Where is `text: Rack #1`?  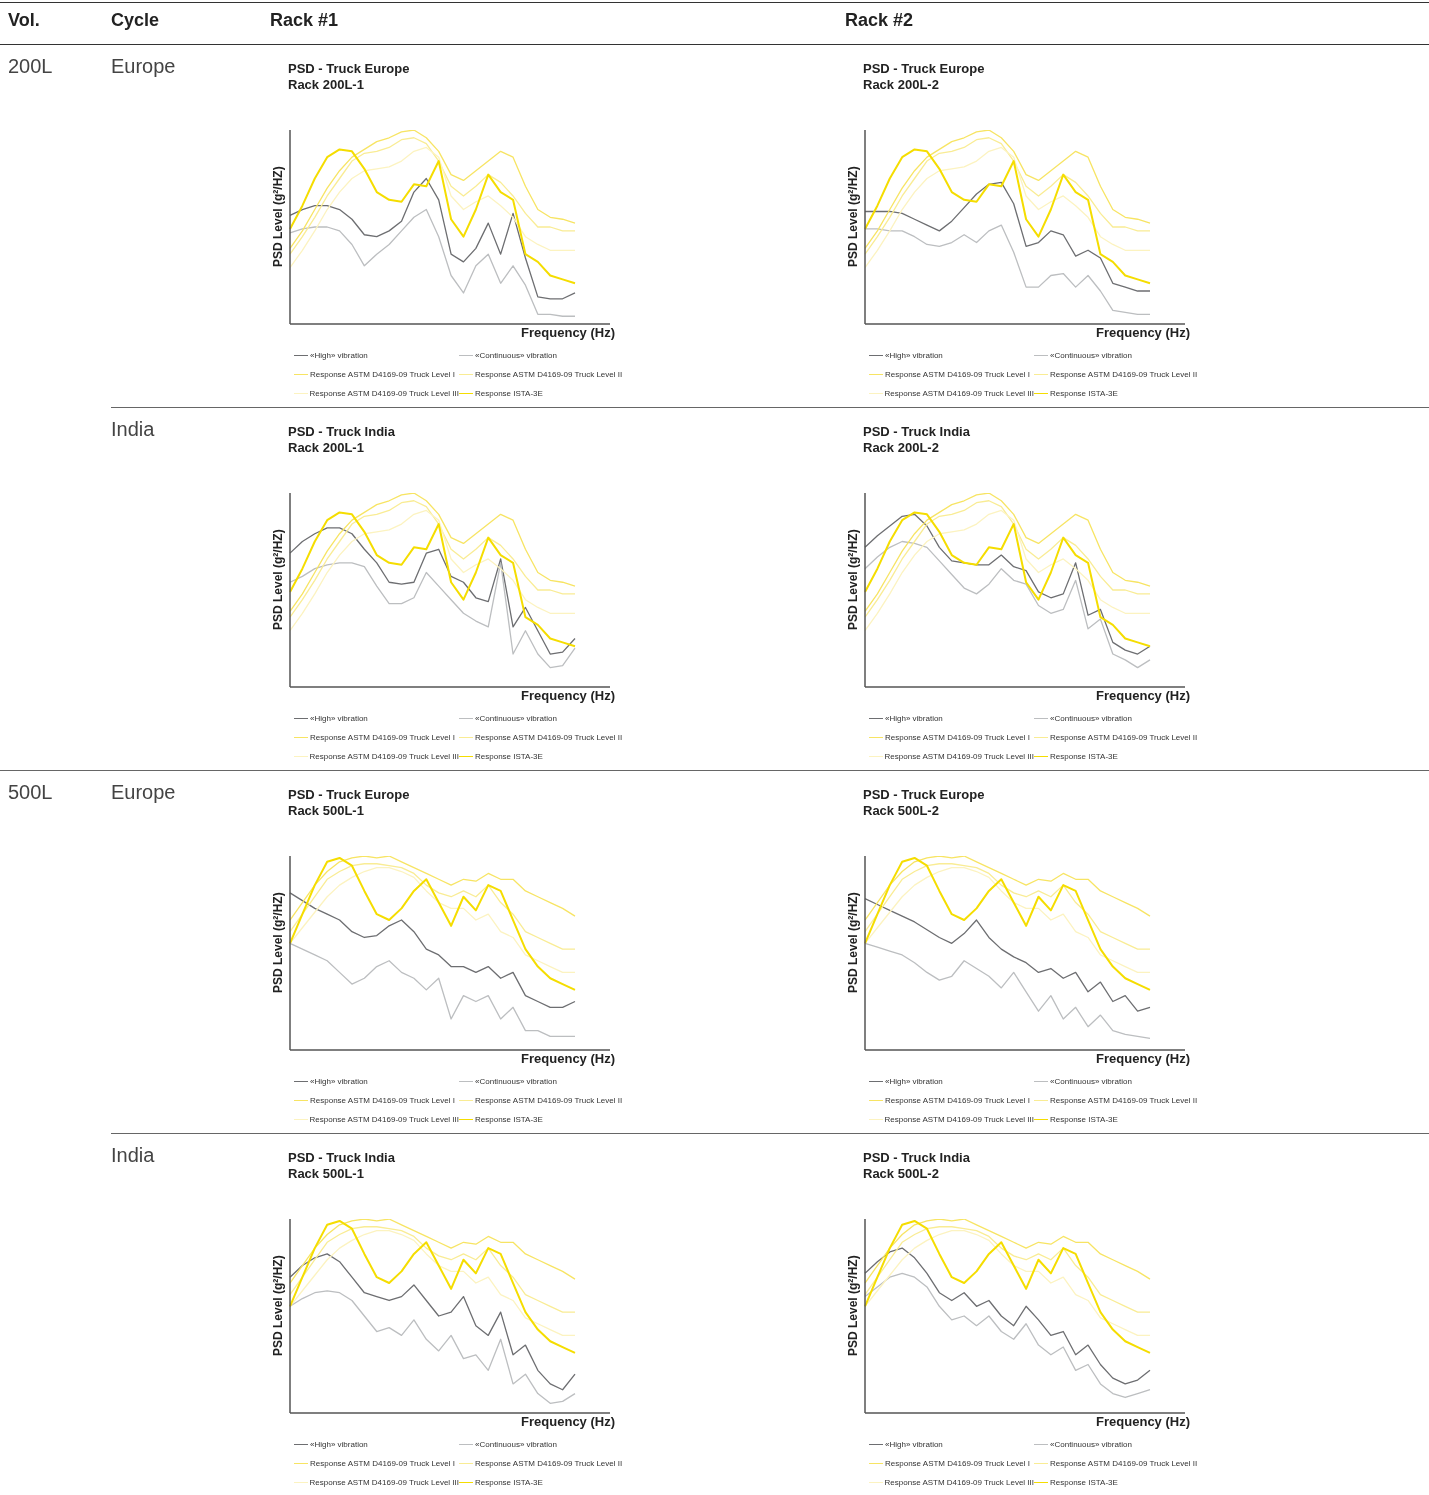
text: Rack #1 is located at coordinates (304, 20).